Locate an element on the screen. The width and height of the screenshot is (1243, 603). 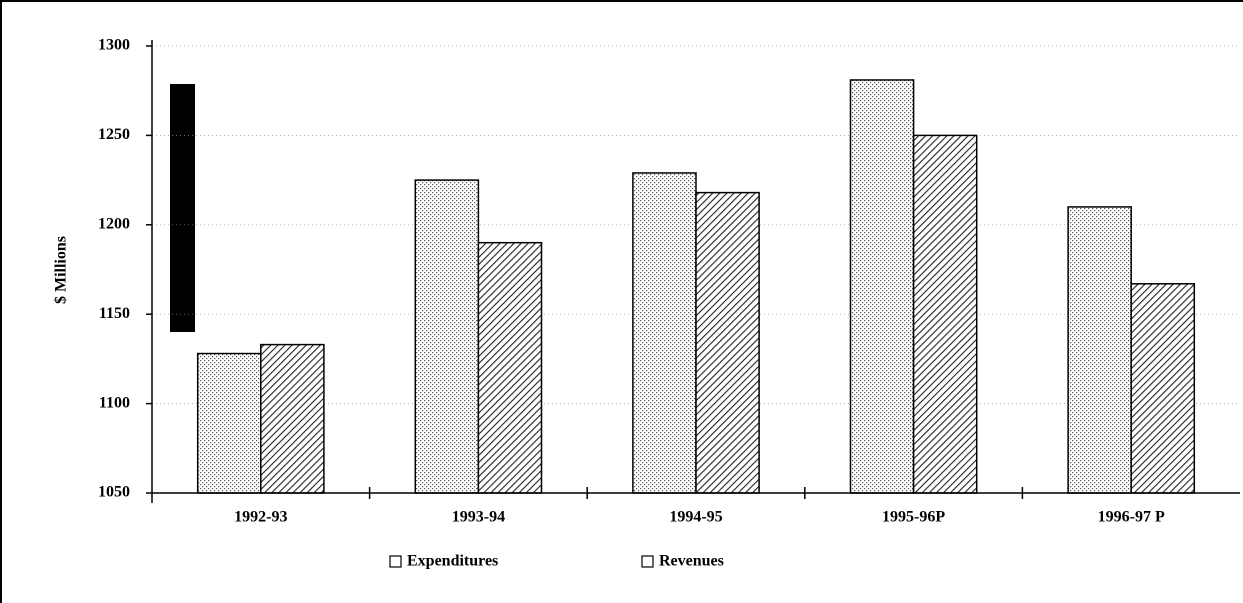
y-tick-label: 1100 is located at coordinates (114, 402).